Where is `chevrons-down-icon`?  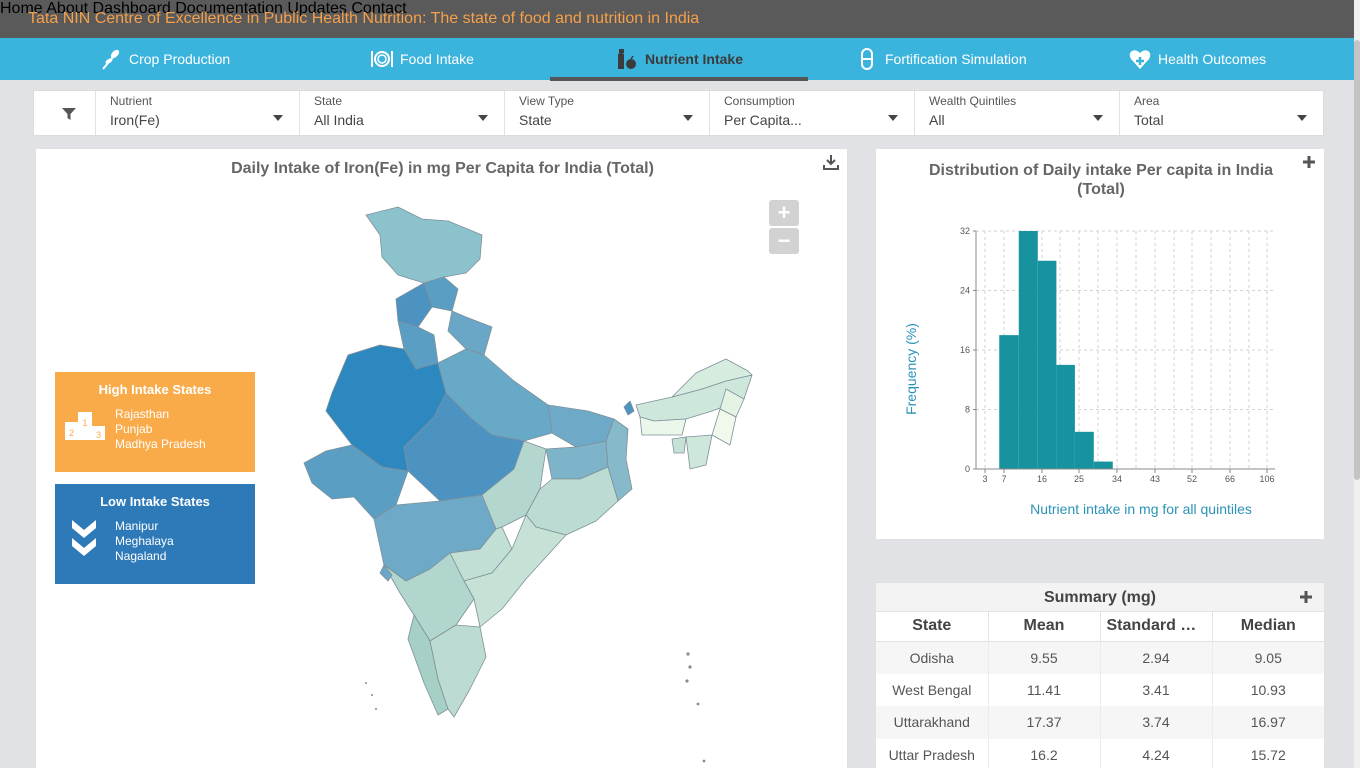
chevrons-down-icon is located at coordinates (84, 538).